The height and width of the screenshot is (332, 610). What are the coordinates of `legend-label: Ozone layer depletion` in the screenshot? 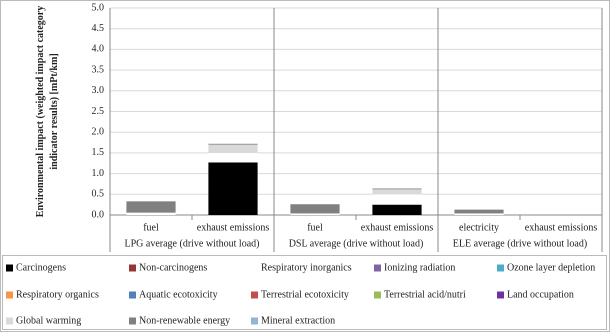 It's located at (551, 267).